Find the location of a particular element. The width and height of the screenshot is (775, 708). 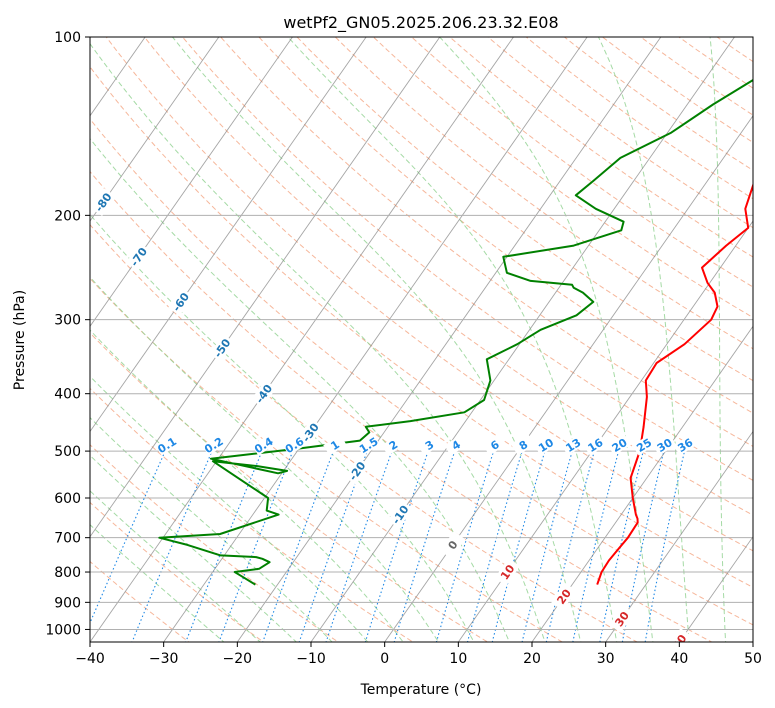

y-tick-label: 700 is located at coordinates (67, 539).